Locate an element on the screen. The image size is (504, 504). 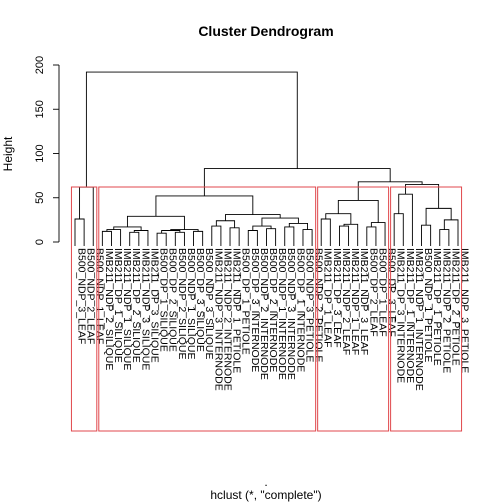
leaf-label: IMB211_DP_1_LEAF is located at coordinates (328, 298).